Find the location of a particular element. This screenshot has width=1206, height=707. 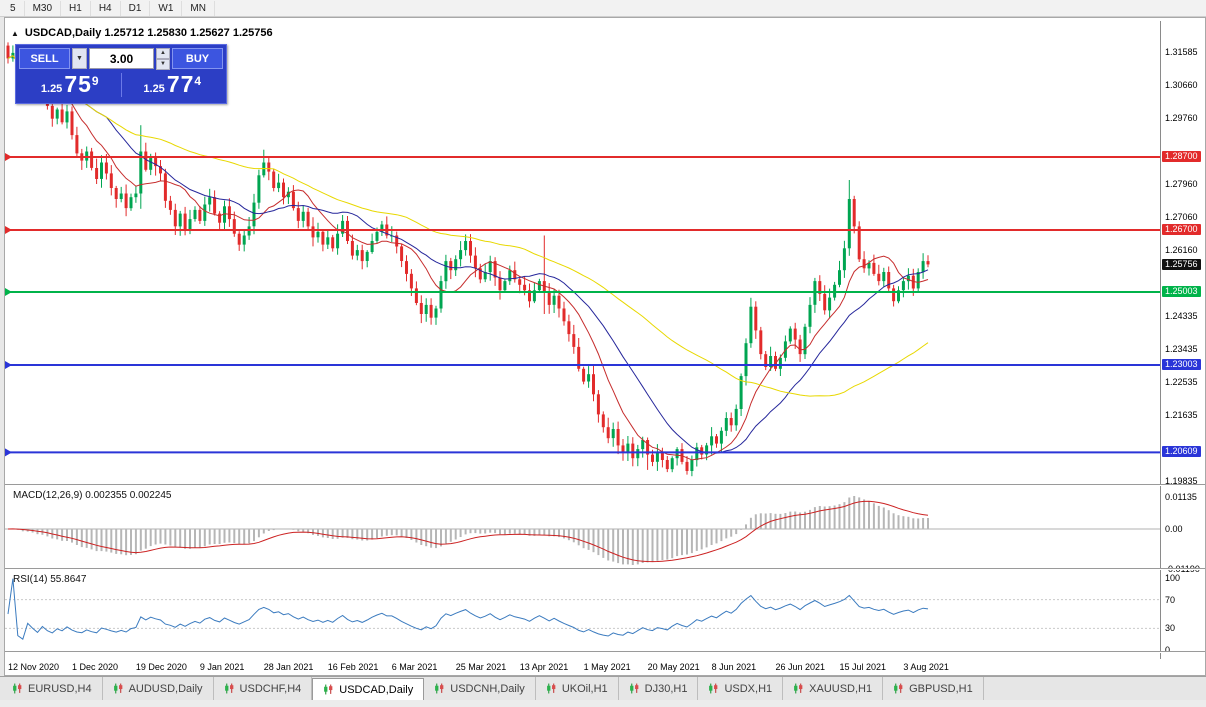

tab-label: AUDUSD,Daily is located at coordinates (165, 688).